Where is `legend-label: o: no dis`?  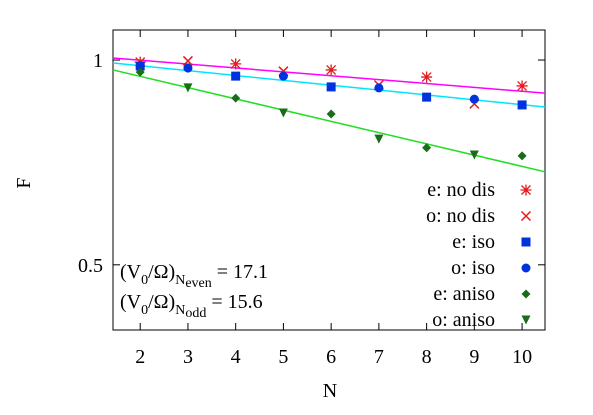
legend-label: o: no dis is located at coordinates (460, 216).